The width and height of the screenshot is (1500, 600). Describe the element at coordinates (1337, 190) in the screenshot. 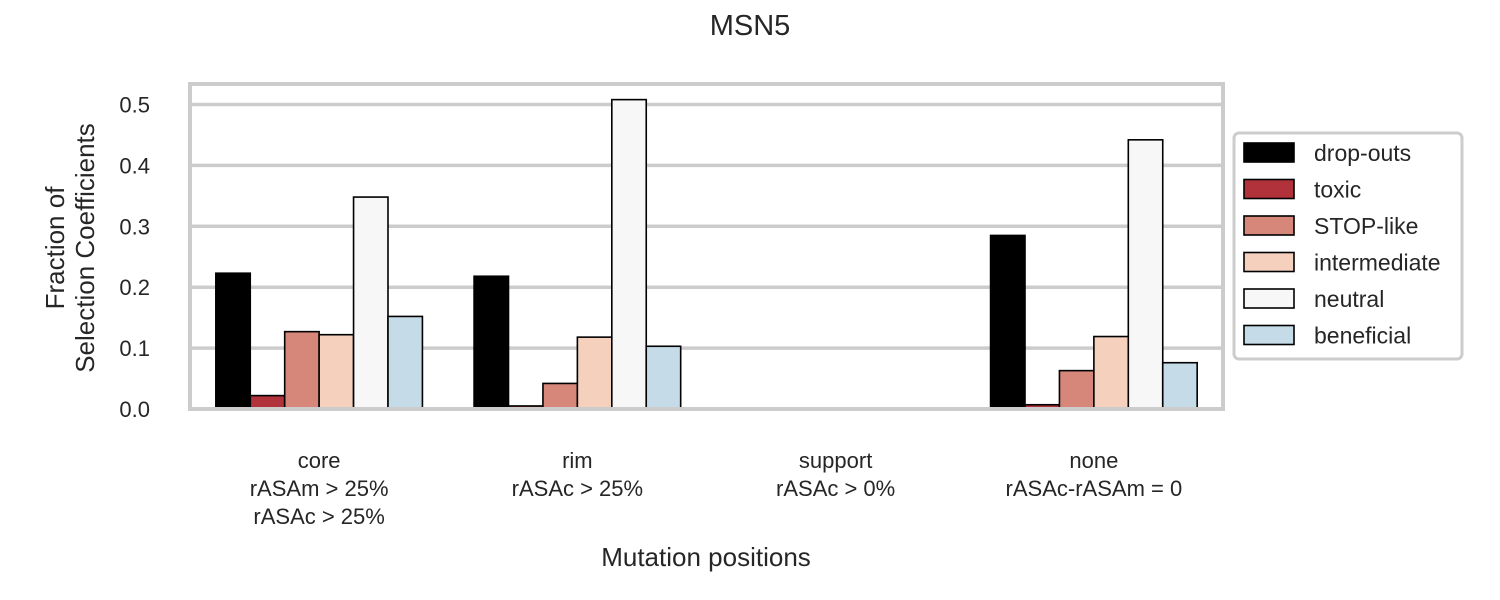

I see `legend-label: toxic` at that location.